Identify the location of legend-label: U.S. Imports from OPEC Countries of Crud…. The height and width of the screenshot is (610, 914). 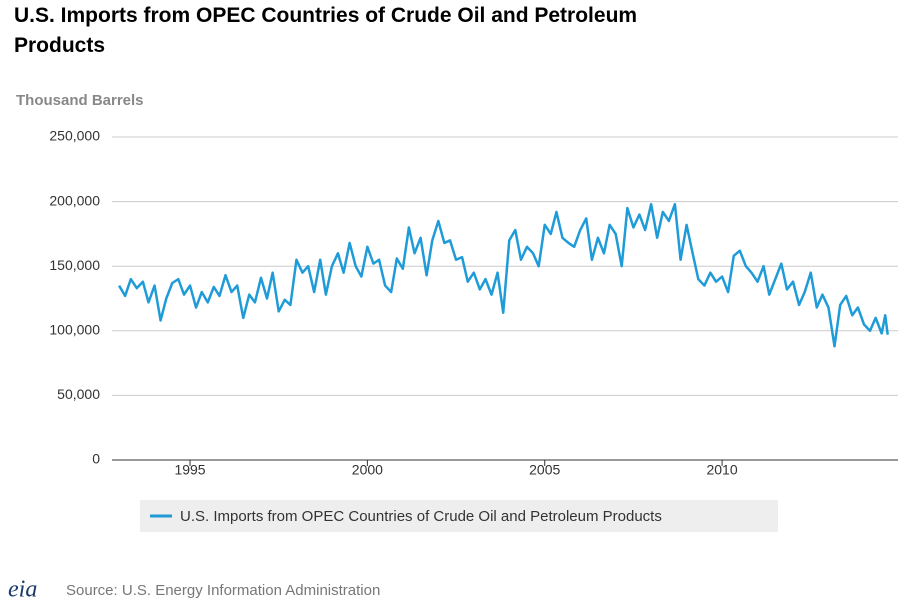
(421, 516).